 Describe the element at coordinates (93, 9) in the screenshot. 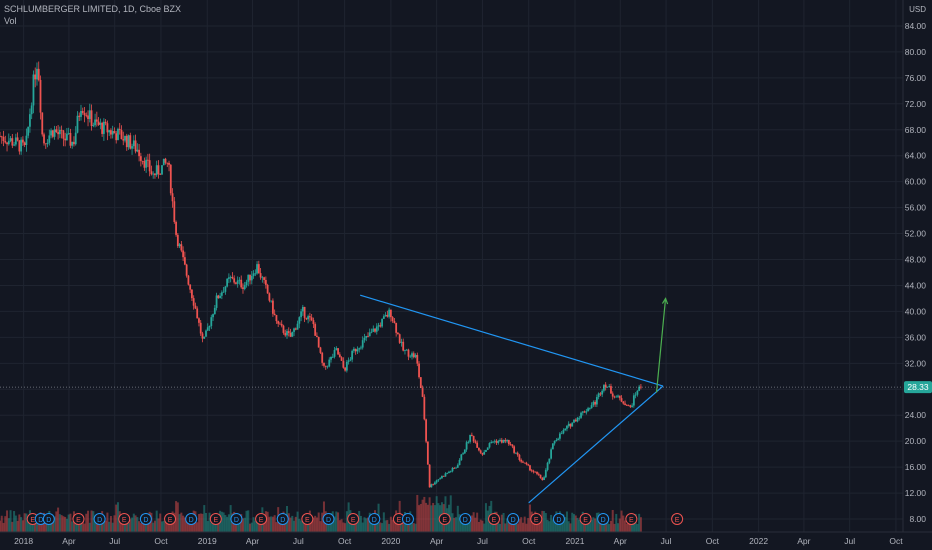

I see `symbol-title: SCHLUMBERGER LIMITED, 1D, Cboe BZX` at that location.